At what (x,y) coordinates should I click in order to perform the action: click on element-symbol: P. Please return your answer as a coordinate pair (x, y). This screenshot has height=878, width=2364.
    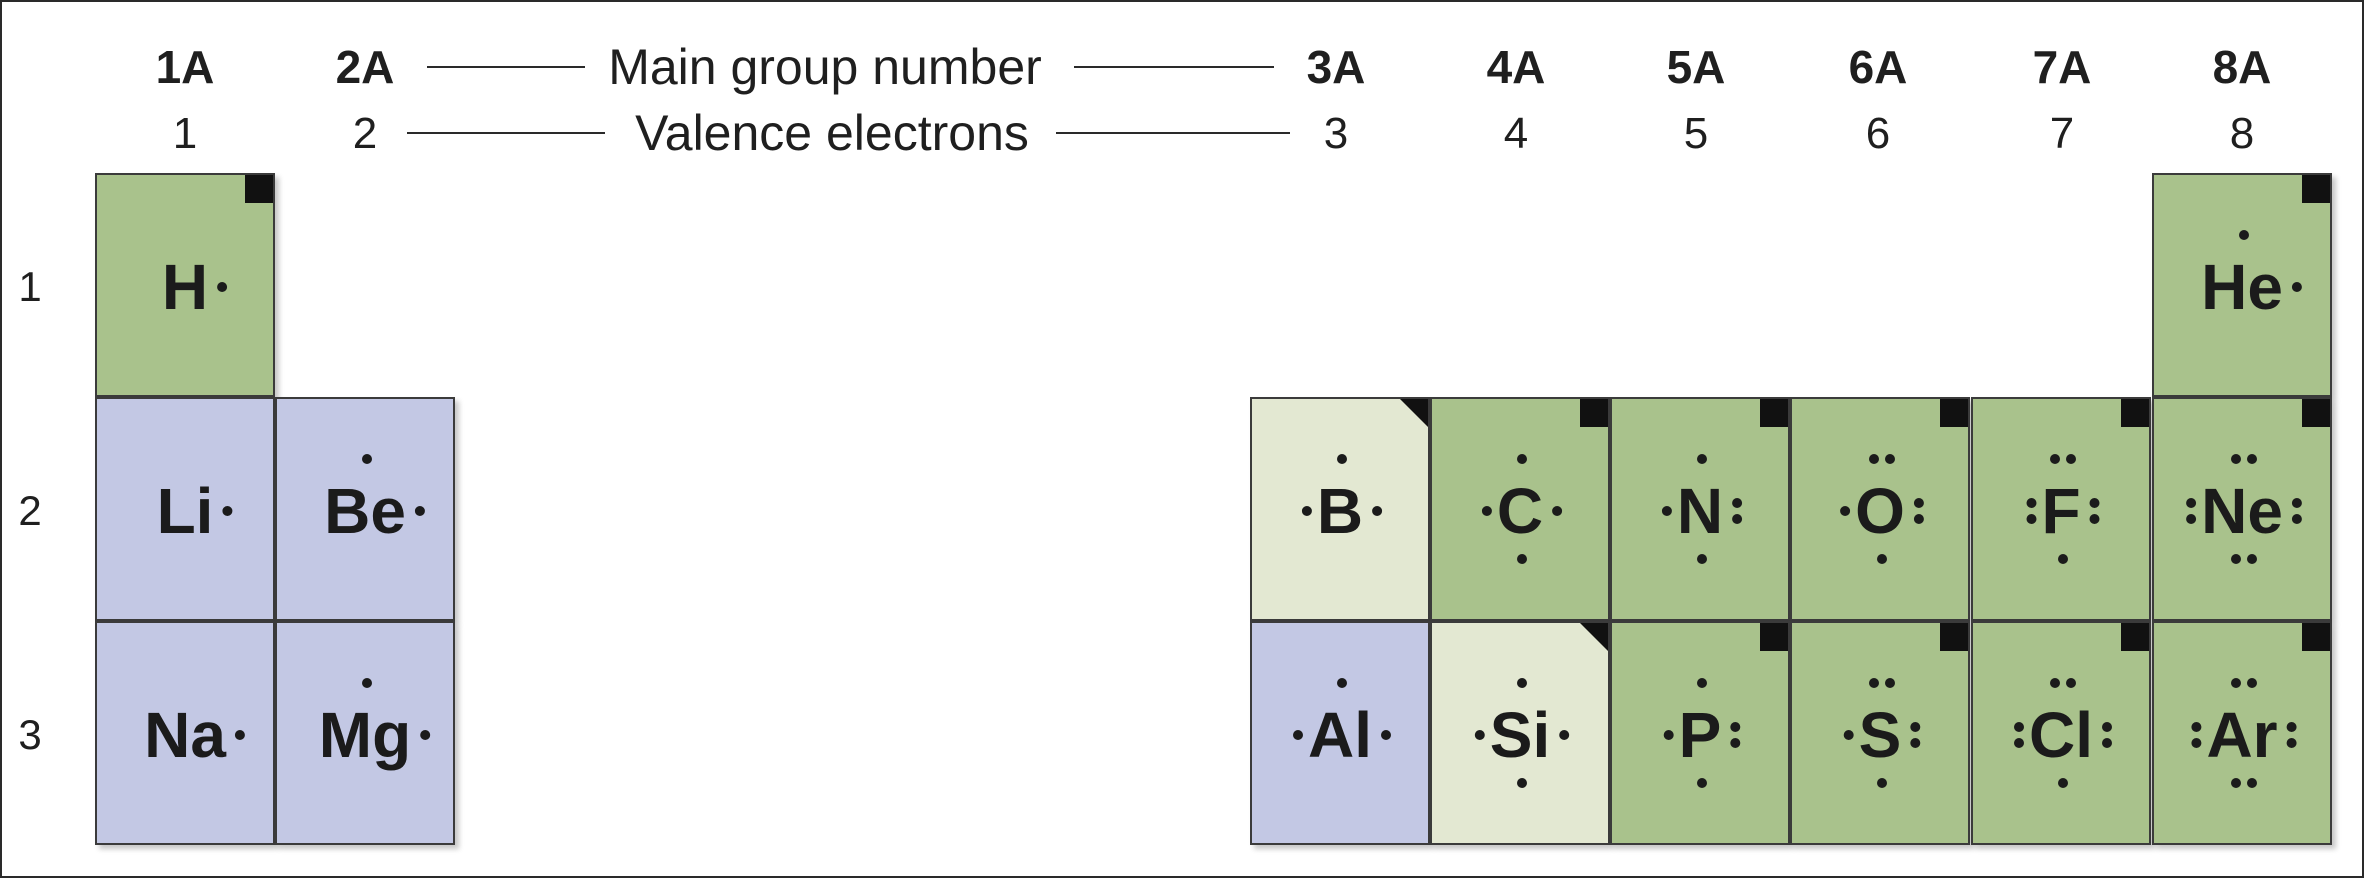
    Looking at the image, I should click on (1700, 735).